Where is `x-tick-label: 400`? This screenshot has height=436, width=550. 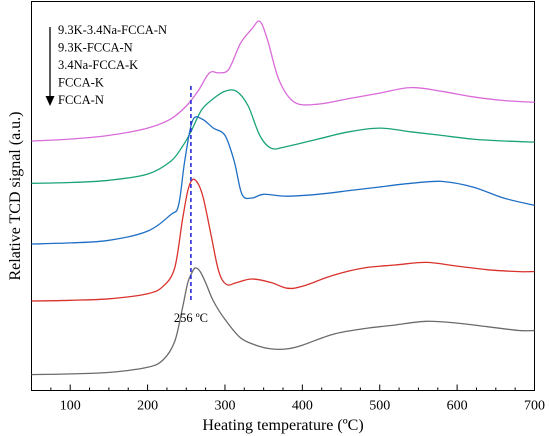 x-tick-label: 400 is located at coordinates (302, 406).